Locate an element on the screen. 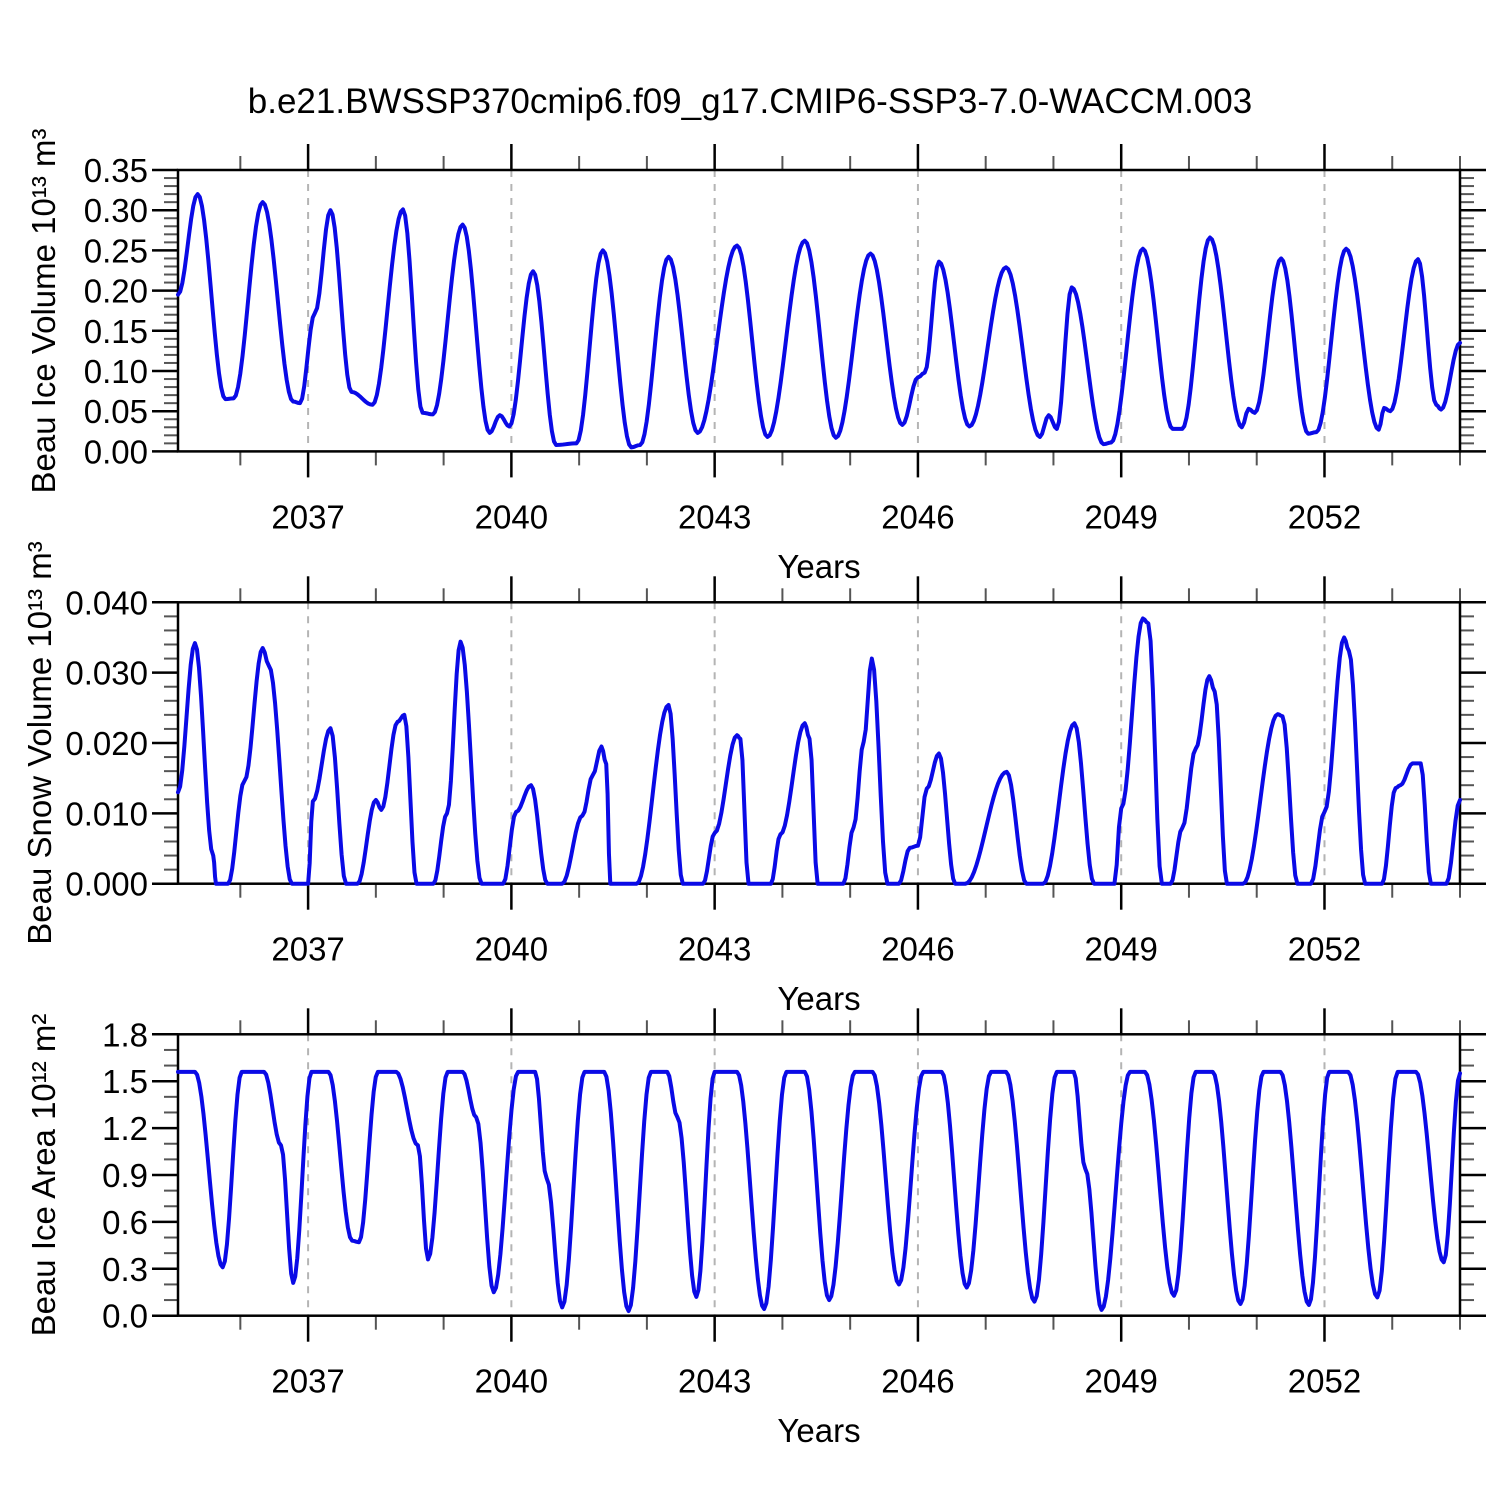 The image size is (1500, 1500). y-tick-label: 0.030 is located at coordinates (106, 673).